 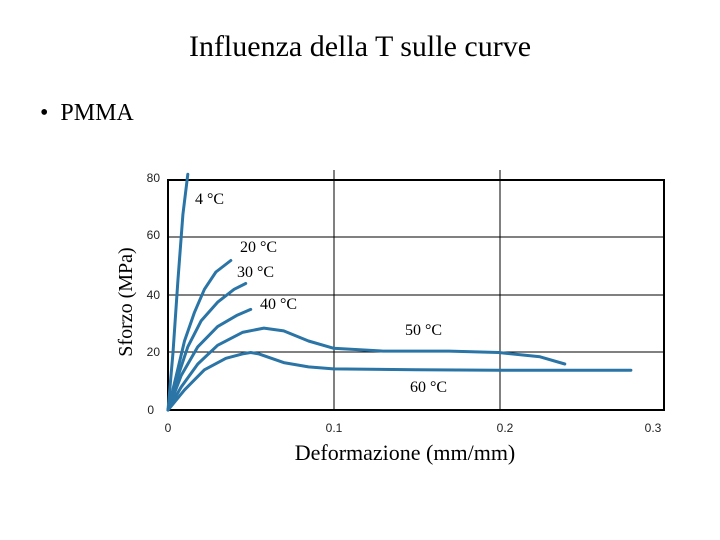 I want to click on y-axis-ticks: 80 60 40 20 0, so click(x=154, y=294).